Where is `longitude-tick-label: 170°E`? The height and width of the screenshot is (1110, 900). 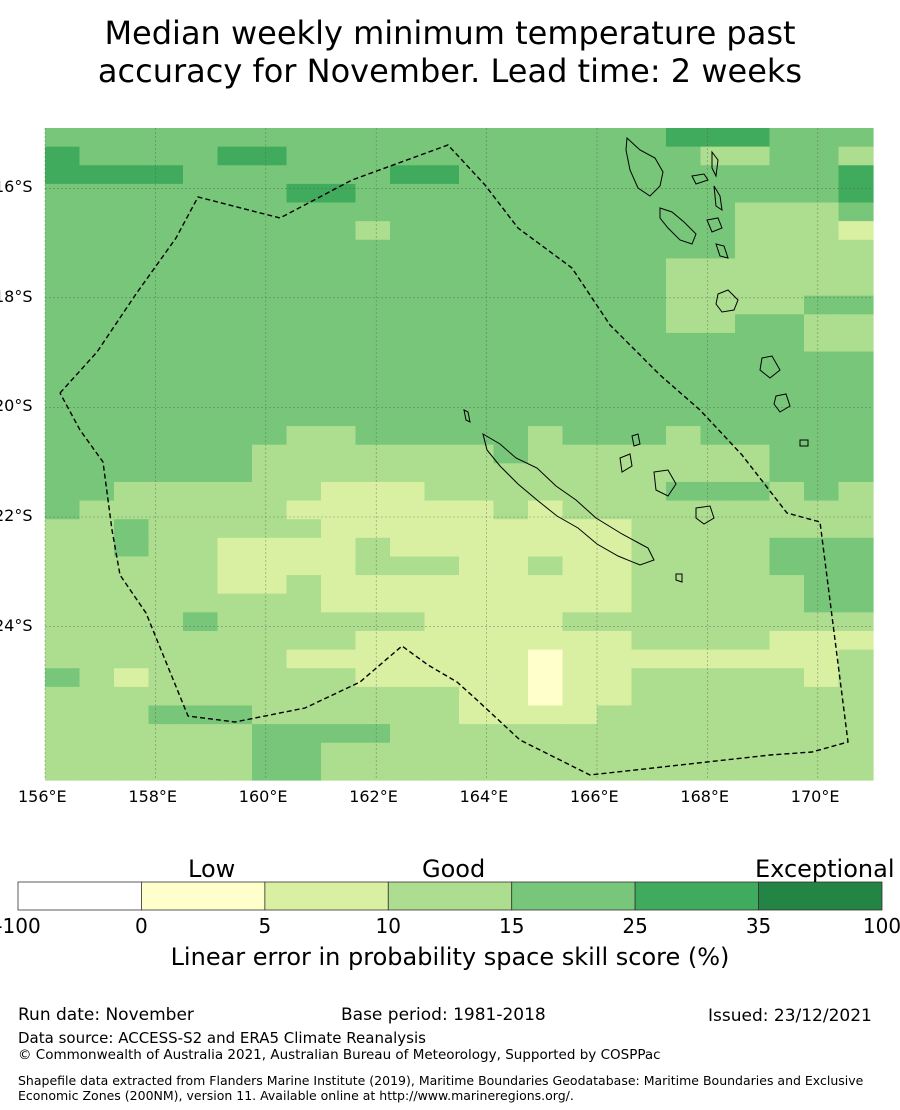
longitude-tick-label: 170°E is located at coordinates (815, 796).